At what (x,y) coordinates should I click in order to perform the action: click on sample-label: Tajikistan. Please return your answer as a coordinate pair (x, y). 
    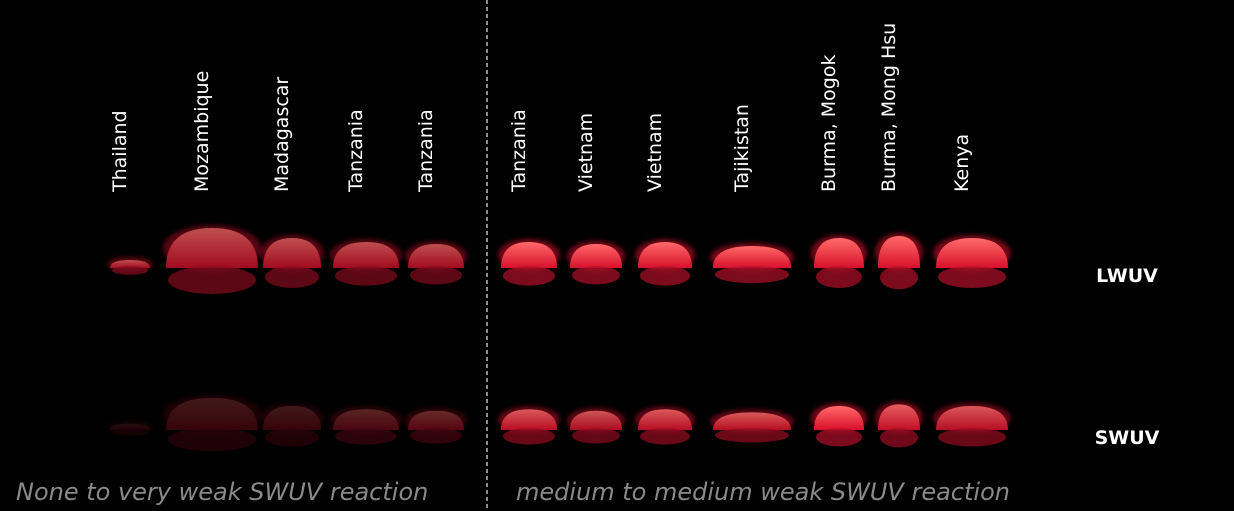
    Looking at the image, I should click on (742, 148).